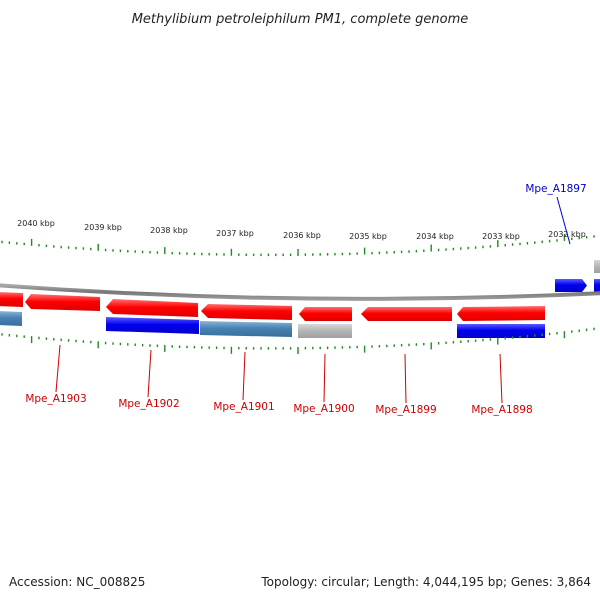  Describe the element at coordinates (152, 308) in the screenshot. I see `gene-Mpe_A1902-arrow` at that location.